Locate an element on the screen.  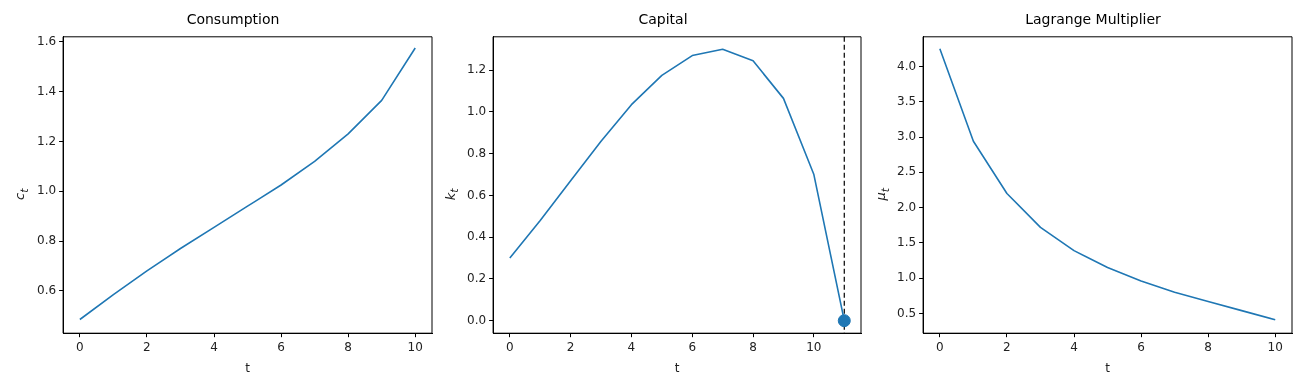
y-tick-label: 1.4 is located at coordinates (46, 90).